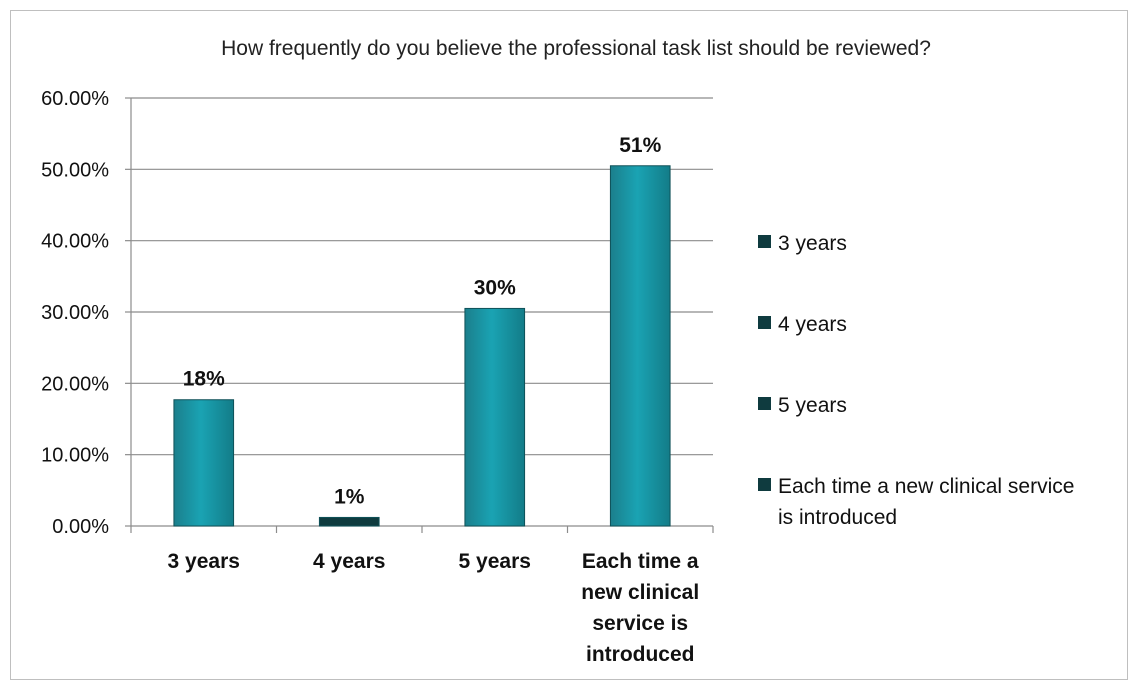 The image size is (1135, 684). I want to click on y-tick-label: 60.00%, so click(75, 99).